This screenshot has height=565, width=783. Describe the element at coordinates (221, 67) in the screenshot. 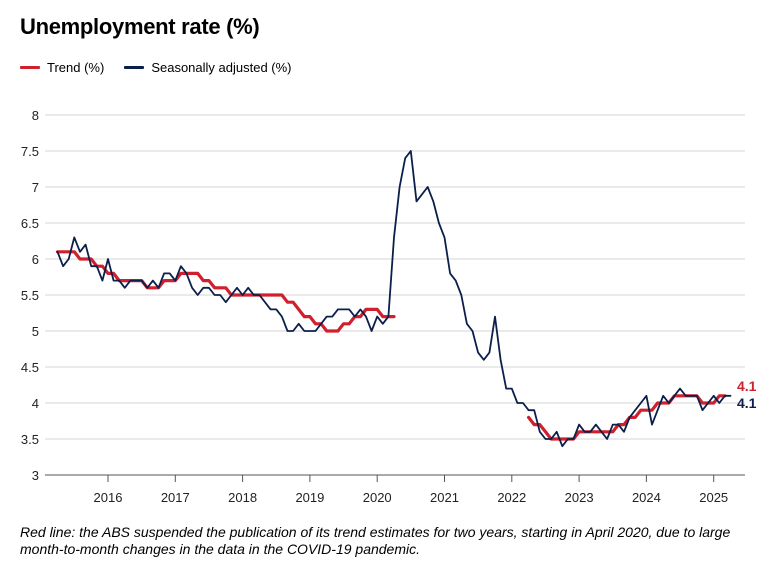

I see `legend-label-seasonally-adjusted: Seasonally adjusted (%)` at that location.